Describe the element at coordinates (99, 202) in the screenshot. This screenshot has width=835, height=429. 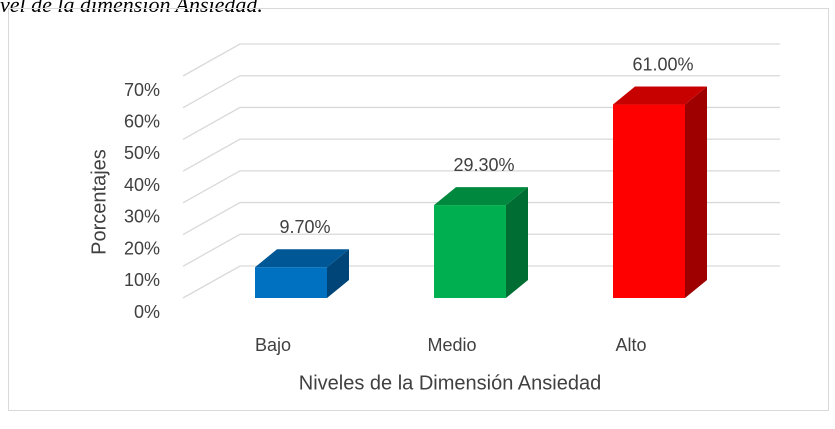
I see `y-axis-title: Porcentajes` at that location.